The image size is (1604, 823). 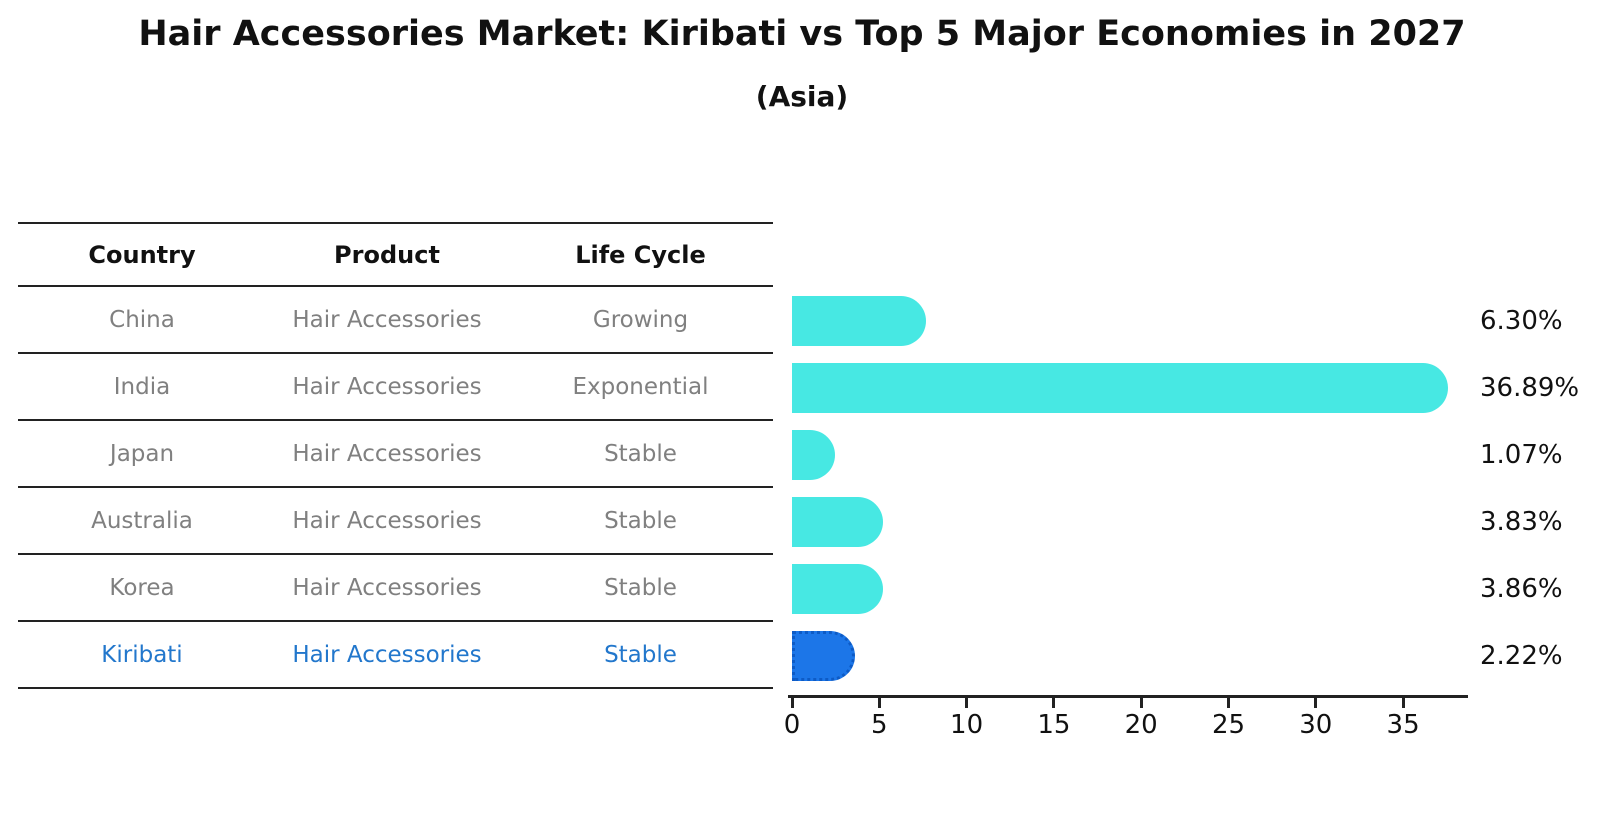 What do you see at coordinates (838, 588) in the screenshot?
I see `bar-korea` at bounding box center [838, 588].